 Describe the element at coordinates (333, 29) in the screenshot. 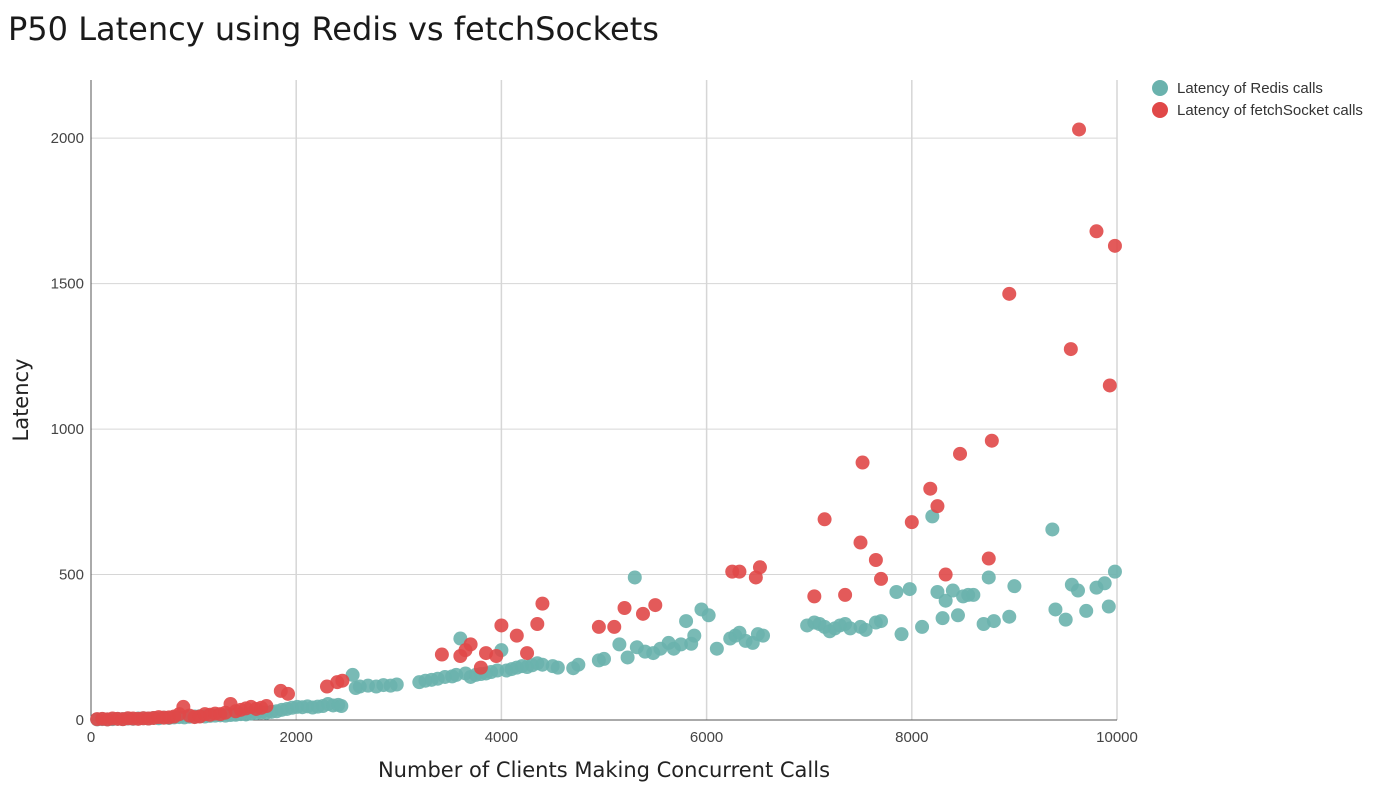

I see `chart-title: P50 Latency using Redis vs fetchSockets` at that location.